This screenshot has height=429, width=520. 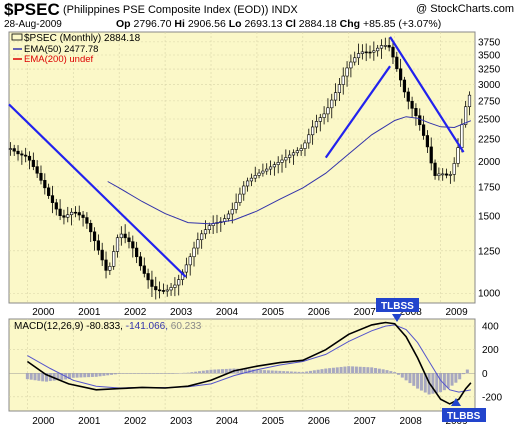 I want to click on tlbbs-badge, so click(x=464, y=415).